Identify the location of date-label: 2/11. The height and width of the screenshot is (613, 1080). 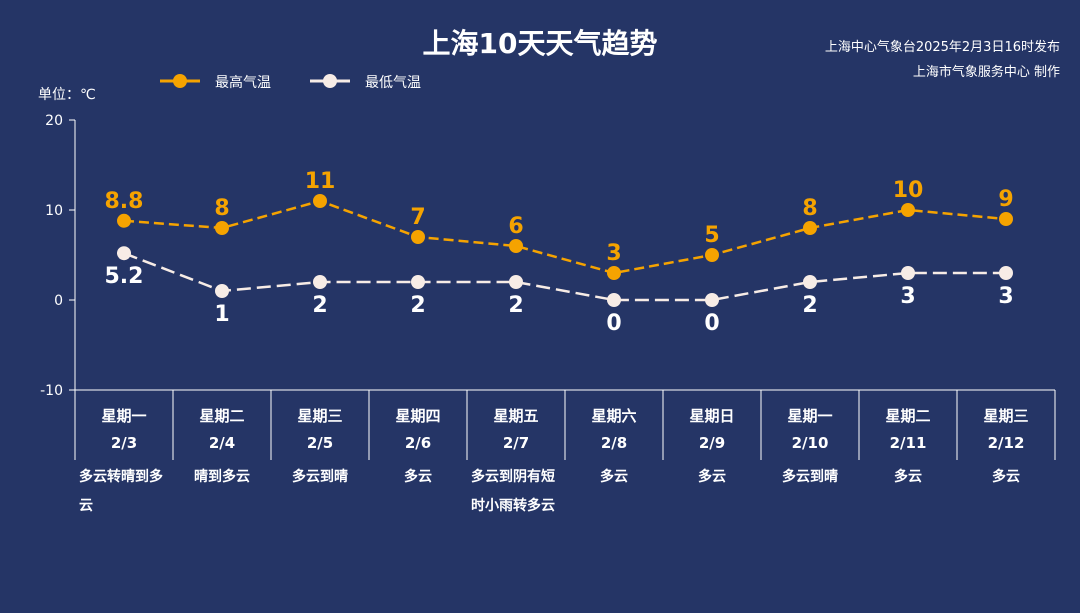
(908, 443).